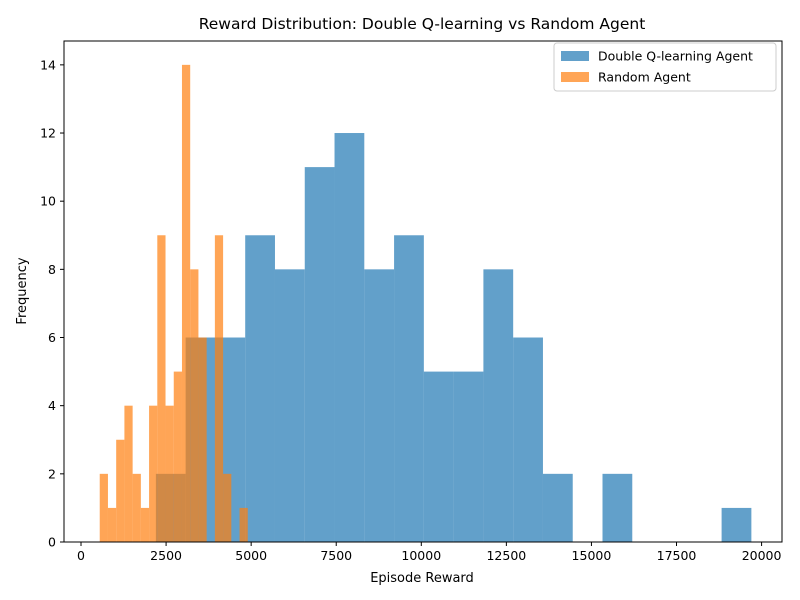 This screenshot has height=600, width=800. Describe the element at coordinates (166, 555) in the screenshot. I see `x-tick-label: 2500` at that location.